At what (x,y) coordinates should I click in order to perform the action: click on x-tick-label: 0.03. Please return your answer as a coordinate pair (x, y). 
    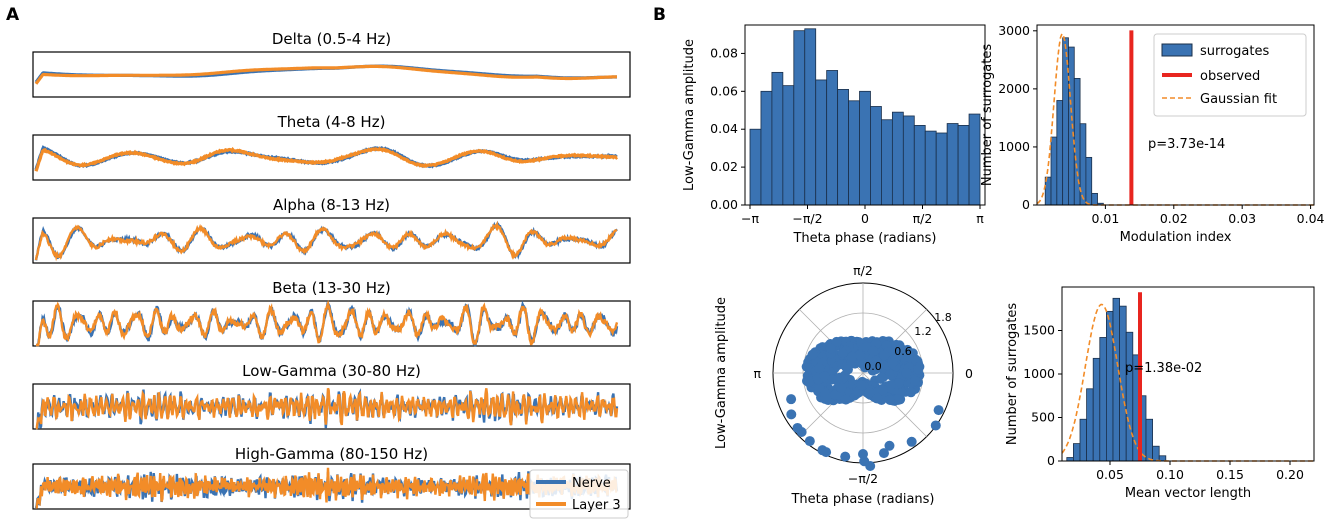
    Looking at the image, I should click on (1242, 218).